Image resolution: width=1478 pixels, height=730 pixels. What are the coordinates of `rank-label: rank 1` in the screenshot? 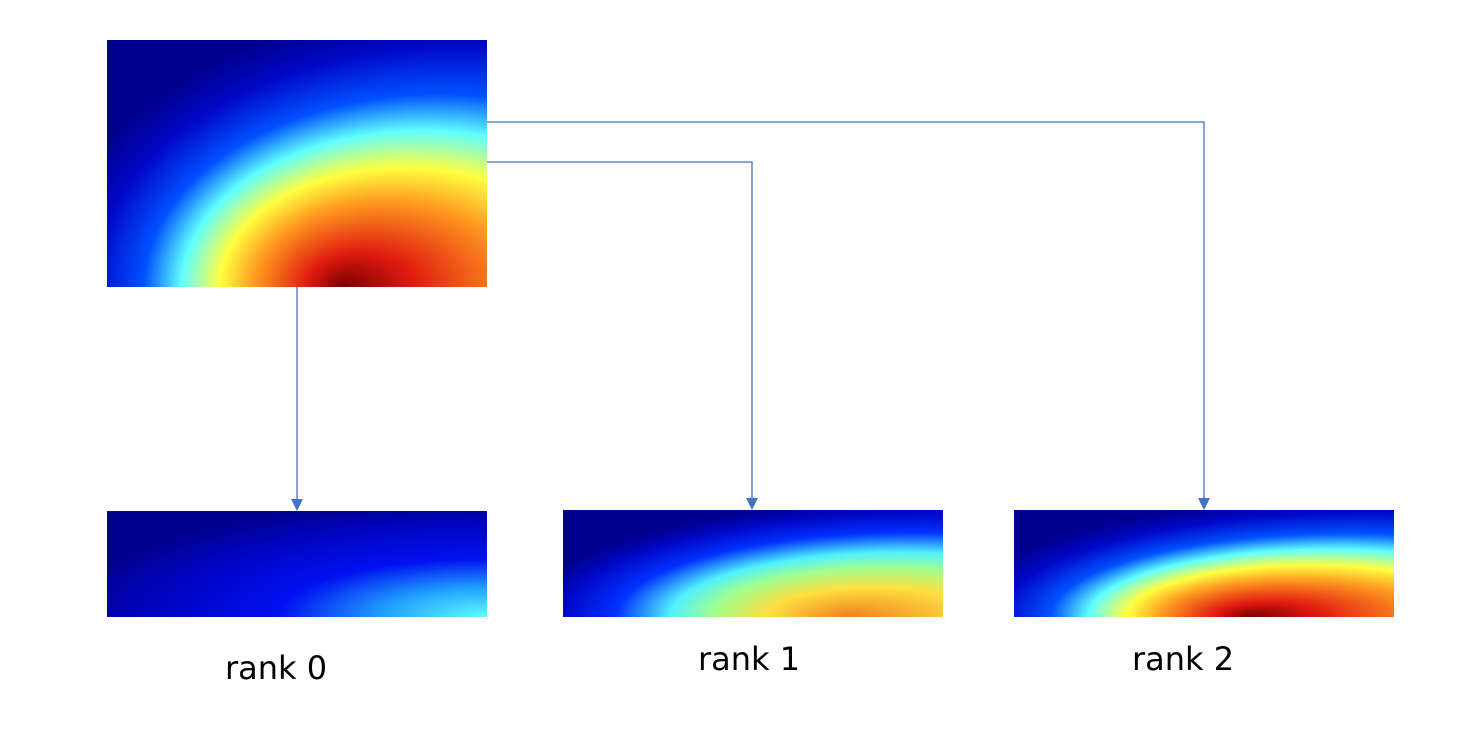 It's located at (749, 659).